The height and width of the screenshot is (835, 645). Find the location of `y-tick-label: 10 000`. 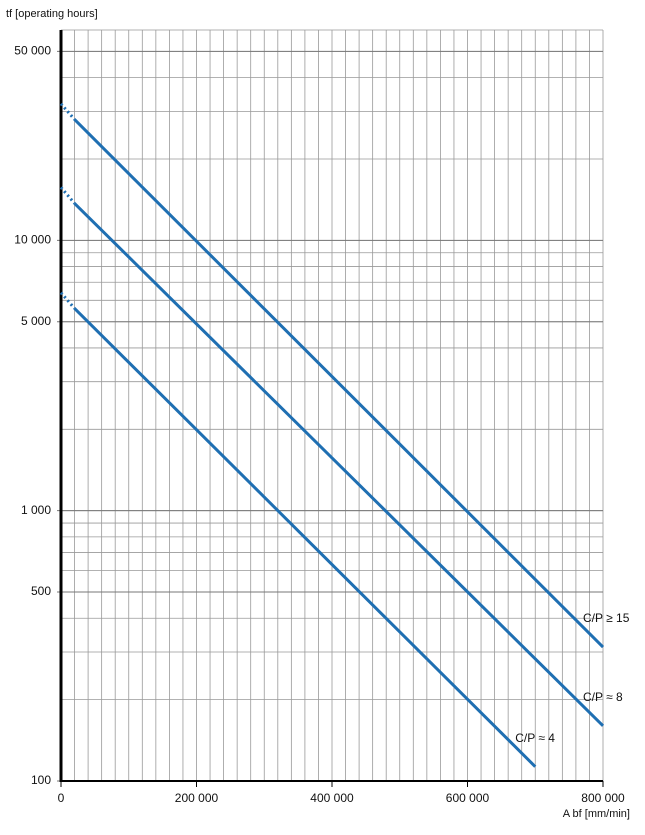

y-tick-label: 10 000 is located at coordinates (32, 240).